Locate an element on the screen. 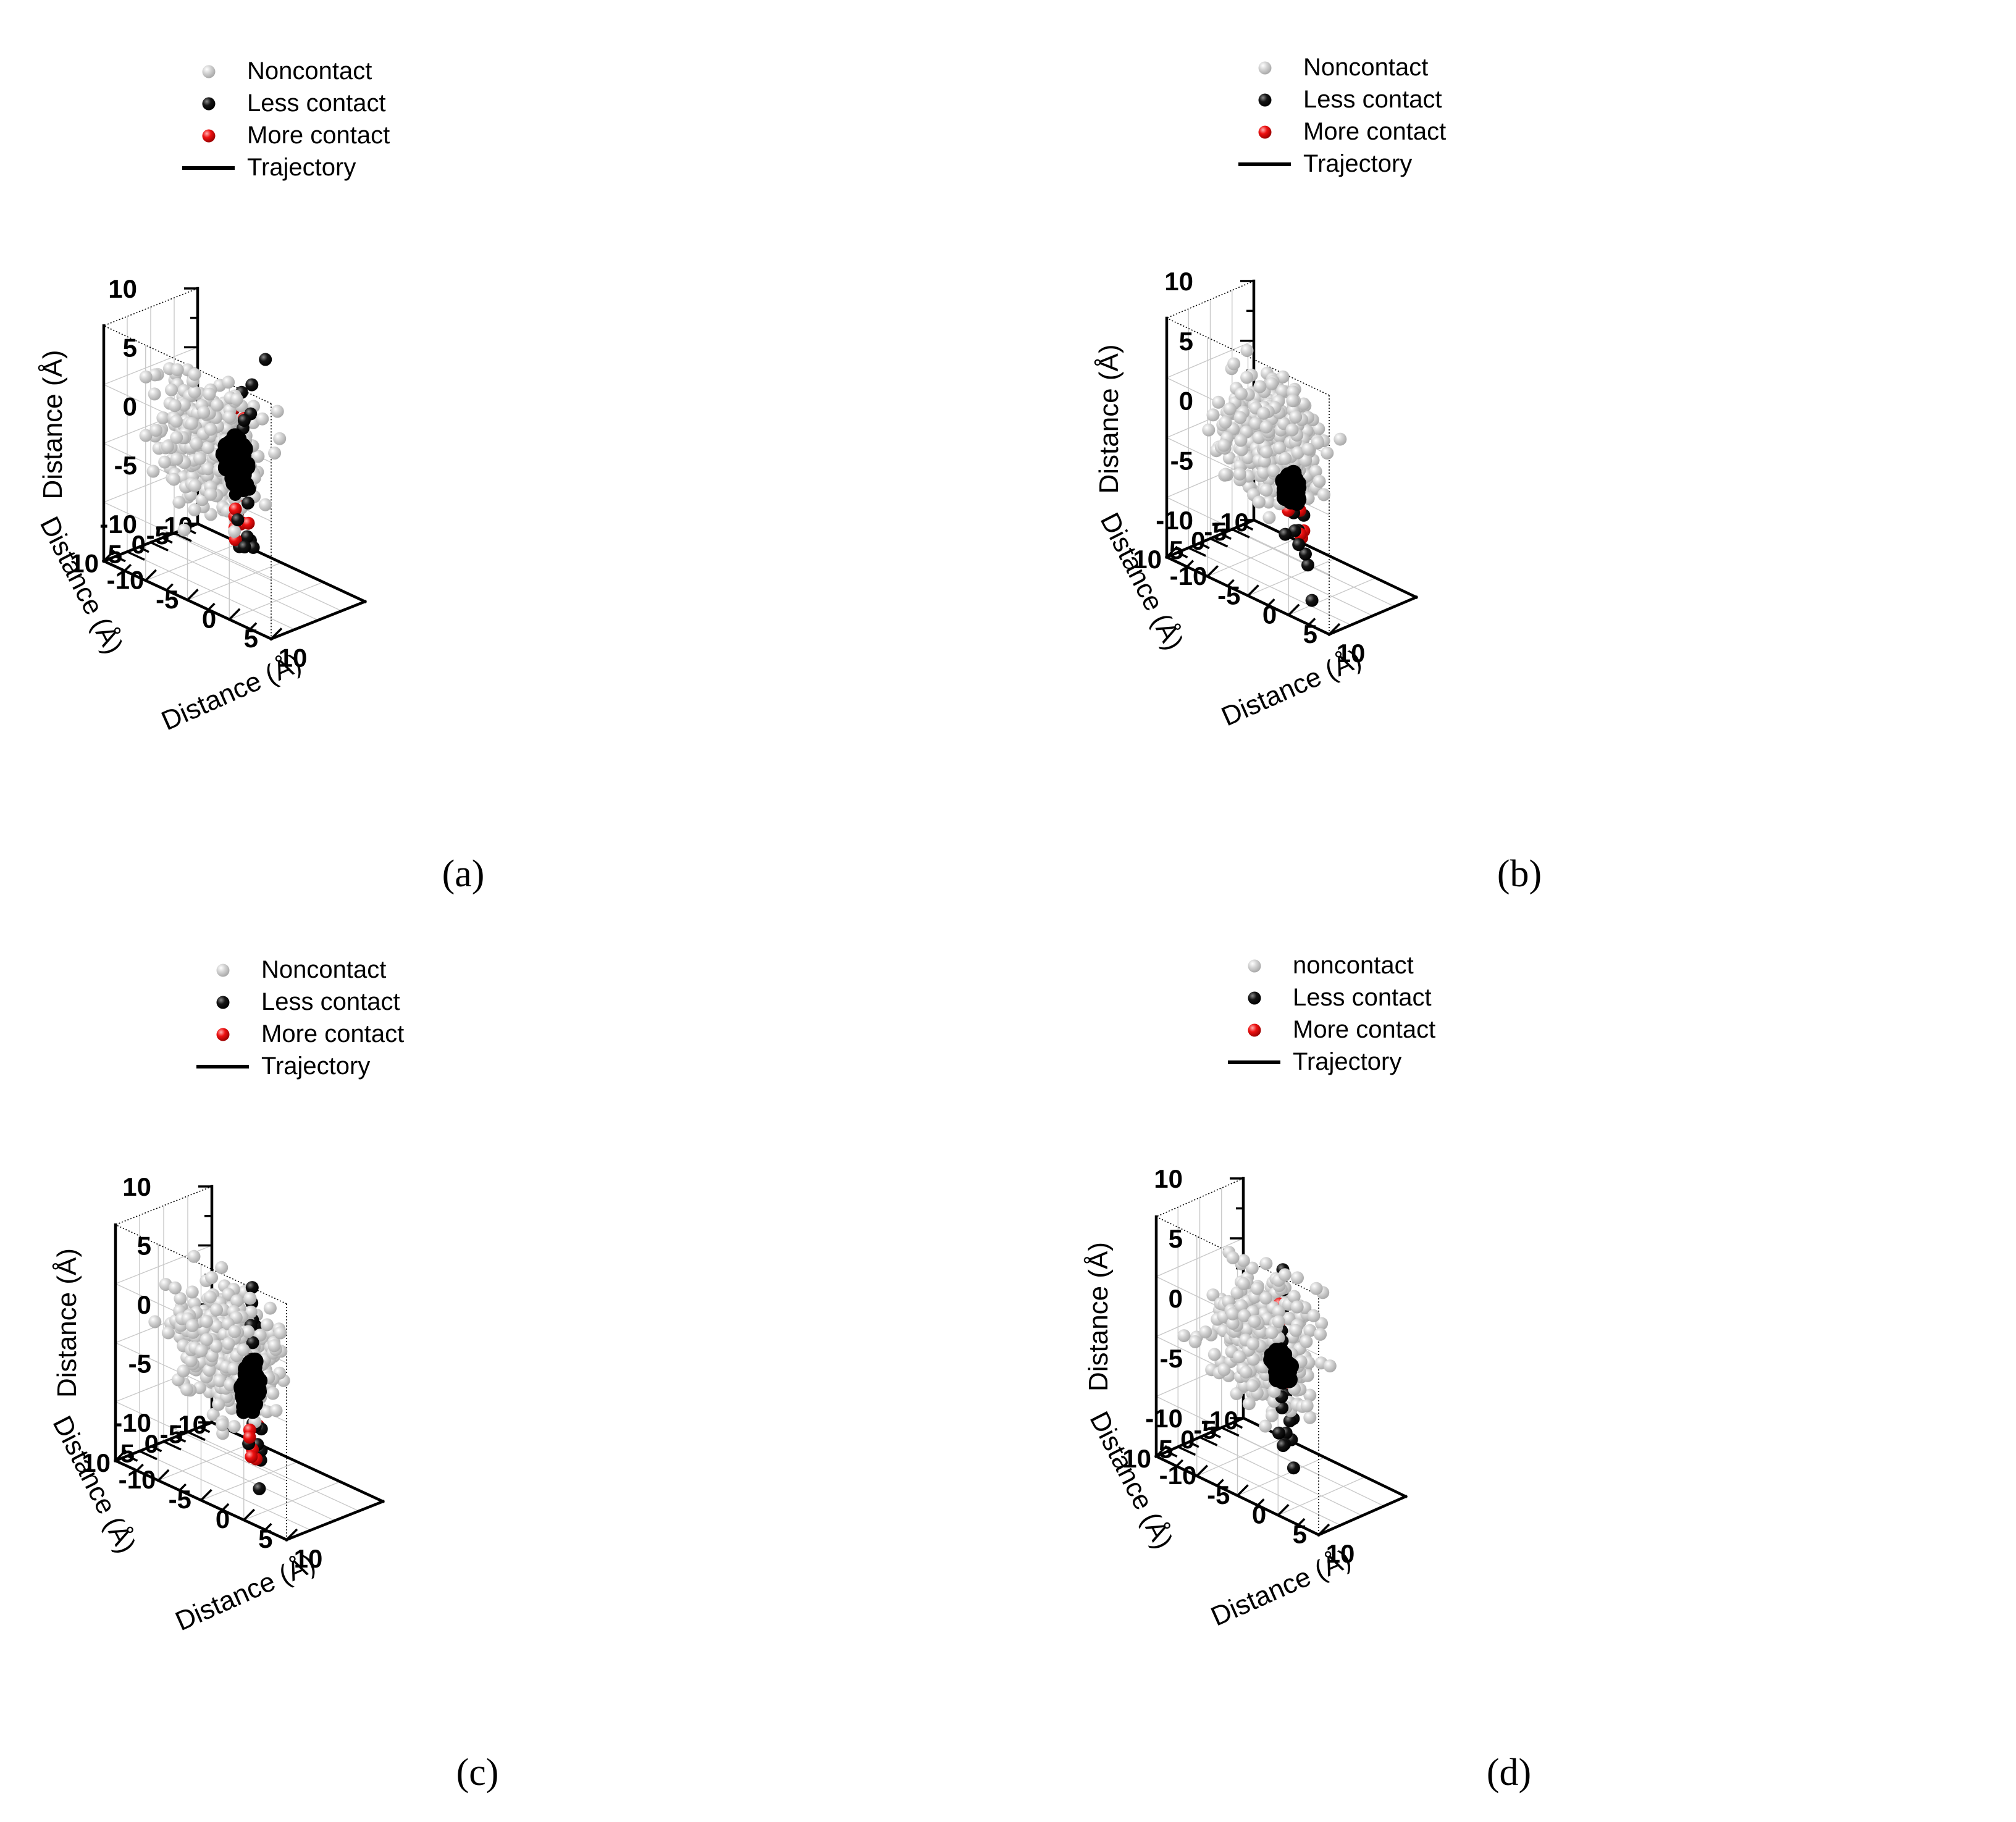 The width and height of the screenshot is (2016, 1822). x-tick-label: 0 is located at coordinates (1269, 614).